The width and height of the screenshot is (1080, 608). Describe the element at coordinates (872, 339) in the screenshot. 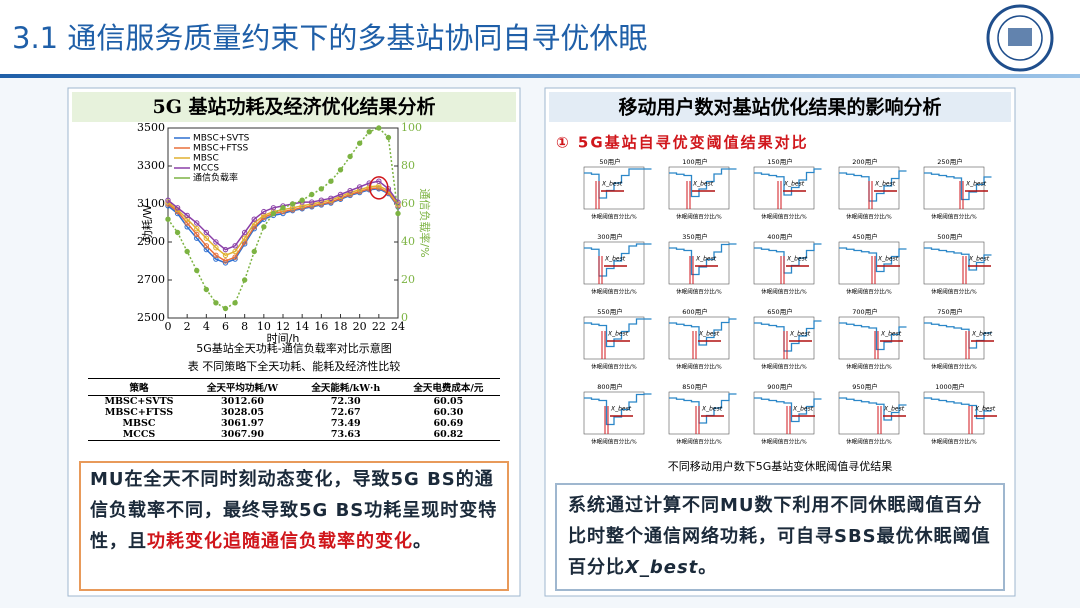

I see `subplot: 700用户 X_best 休眠阈值百分比/%` at that location.